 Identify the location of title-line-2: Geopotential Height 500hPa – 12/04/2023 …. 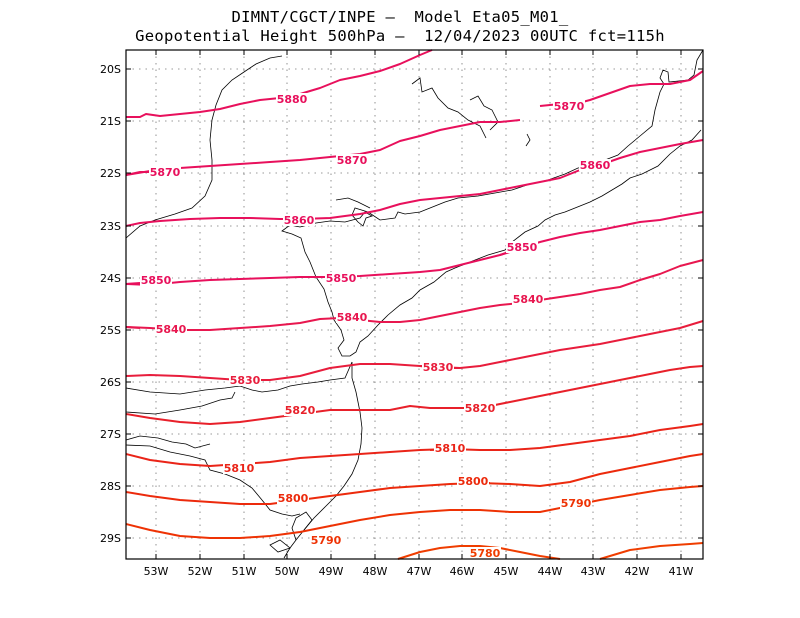
(400, 36).